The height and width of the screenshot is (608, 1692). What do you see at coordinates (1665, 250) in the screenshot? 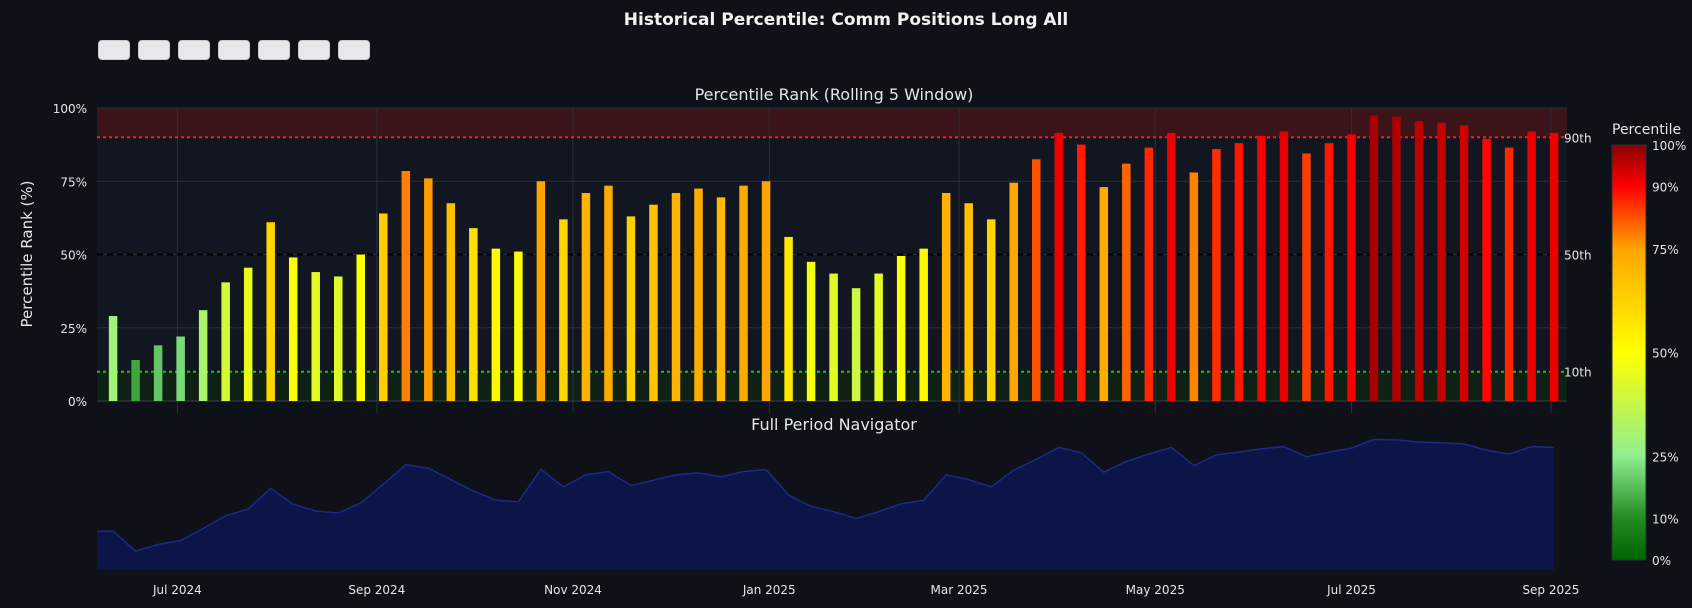
I see `colorbar-tick-label: 75%` at bounding box center [1665, 250].